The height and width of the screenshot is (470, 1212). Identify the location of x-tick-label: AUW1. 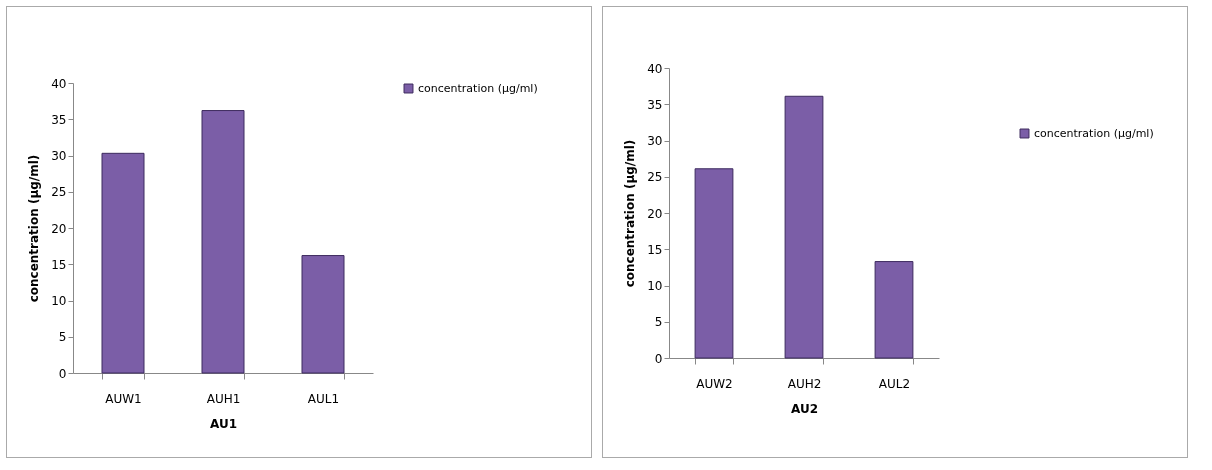
(123, 398).